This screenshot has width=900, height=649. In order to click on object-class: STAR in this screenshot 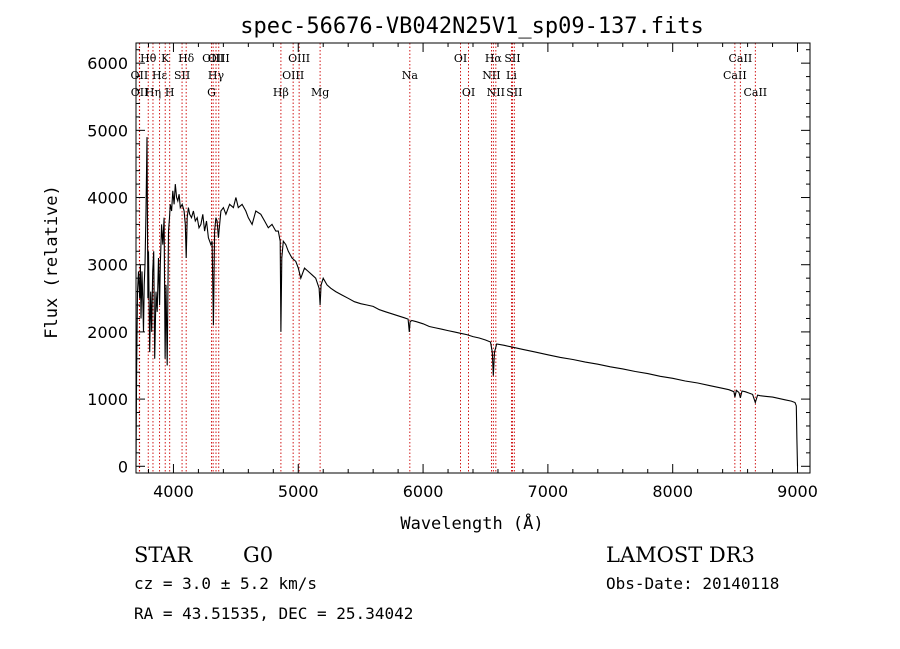, I will do `click(163, 555)`.